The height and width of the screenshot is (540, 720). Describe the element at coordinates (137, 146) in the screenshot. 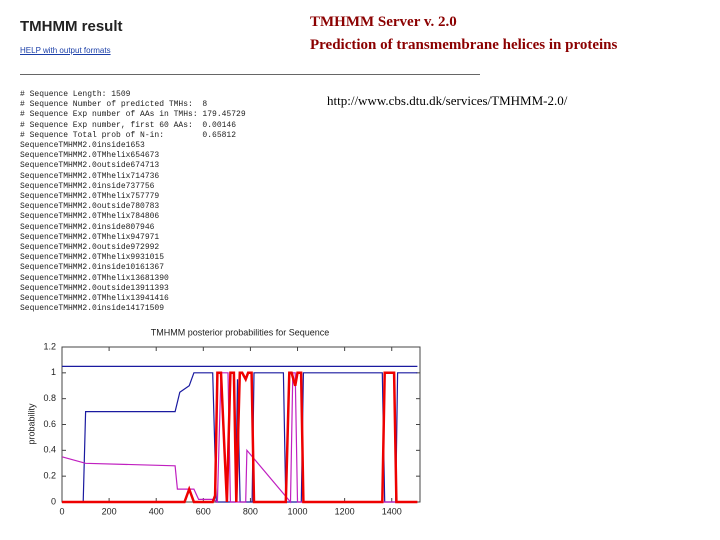

I see `end: 653` at that location.